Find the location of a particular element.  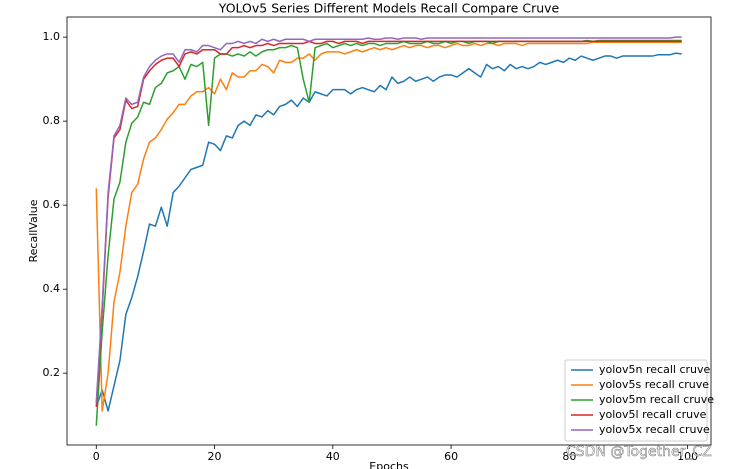

legend-label: yolov5l recall cruve is located at coordinates (653, 414).